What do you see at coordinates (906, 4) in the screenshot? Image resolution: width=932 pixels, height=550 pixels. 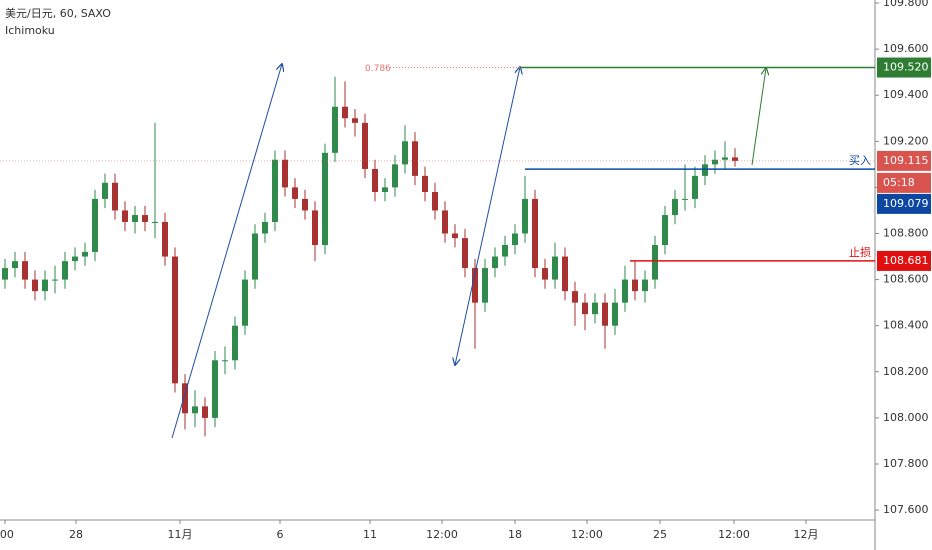 I see `y-tick-label: 109.800` at bounding box center [906, 4].